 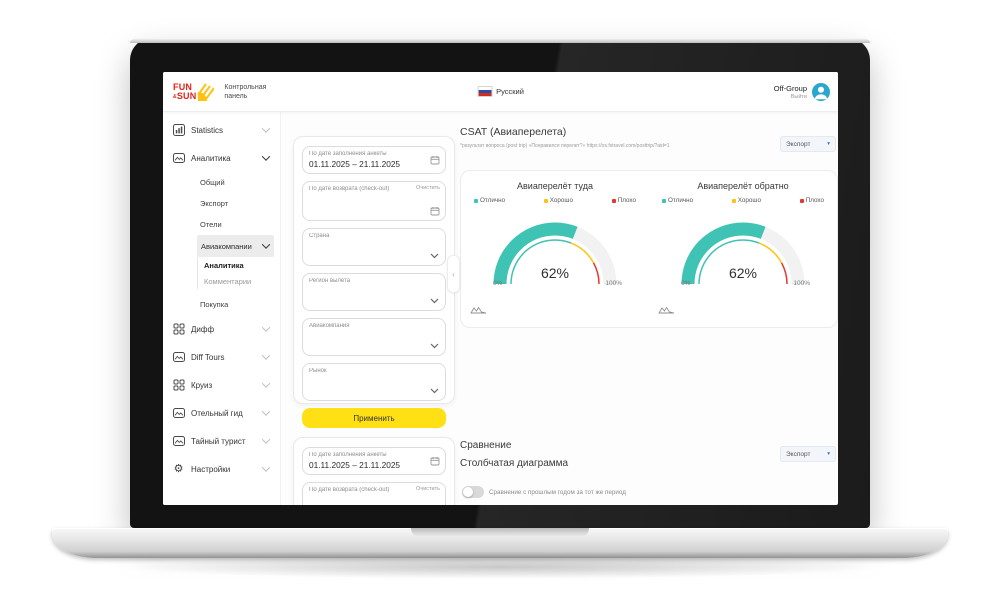 I want to click on gauge-axis-labels: 0% 100%, so click(x=745, y=283).